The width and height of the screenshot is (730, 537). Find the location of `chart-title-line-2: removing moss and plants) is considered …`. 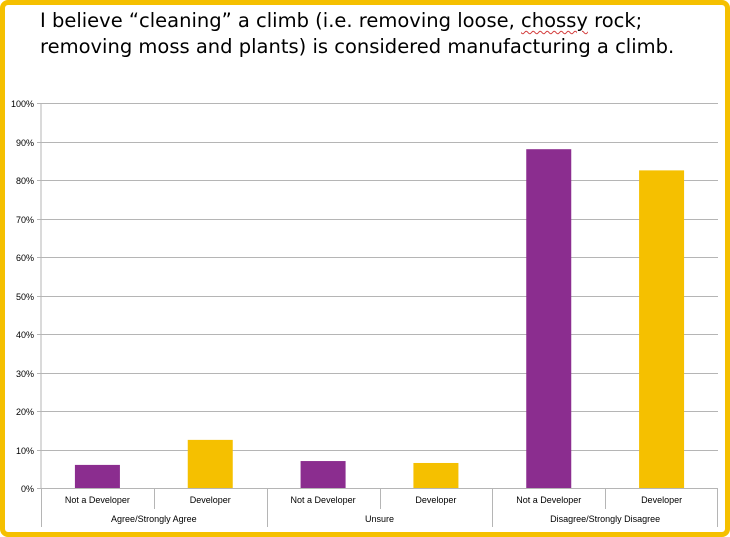

chart-title-line-2: removing moss and plants) is considered … is located at coordinates (357, 46).